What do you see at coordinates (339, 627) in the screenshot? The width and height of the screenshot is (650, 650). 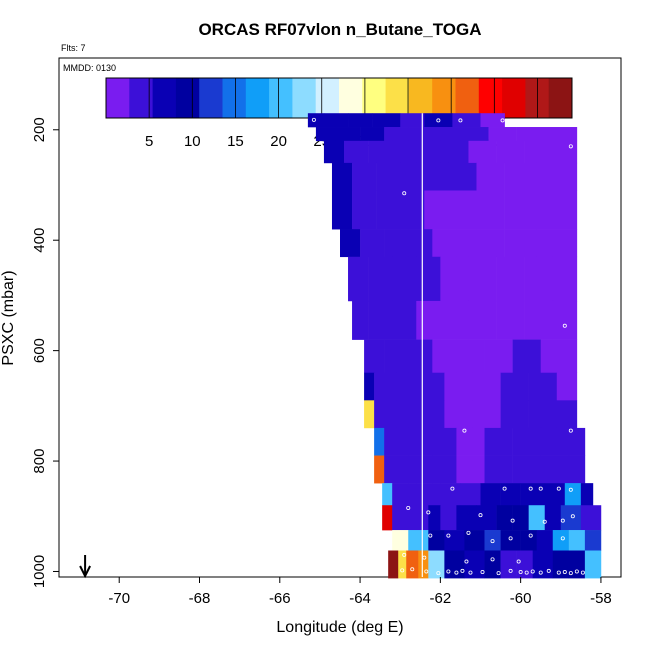 I see `x-axis-label: Longitude (deg E)` at bounding box center [339, 627].